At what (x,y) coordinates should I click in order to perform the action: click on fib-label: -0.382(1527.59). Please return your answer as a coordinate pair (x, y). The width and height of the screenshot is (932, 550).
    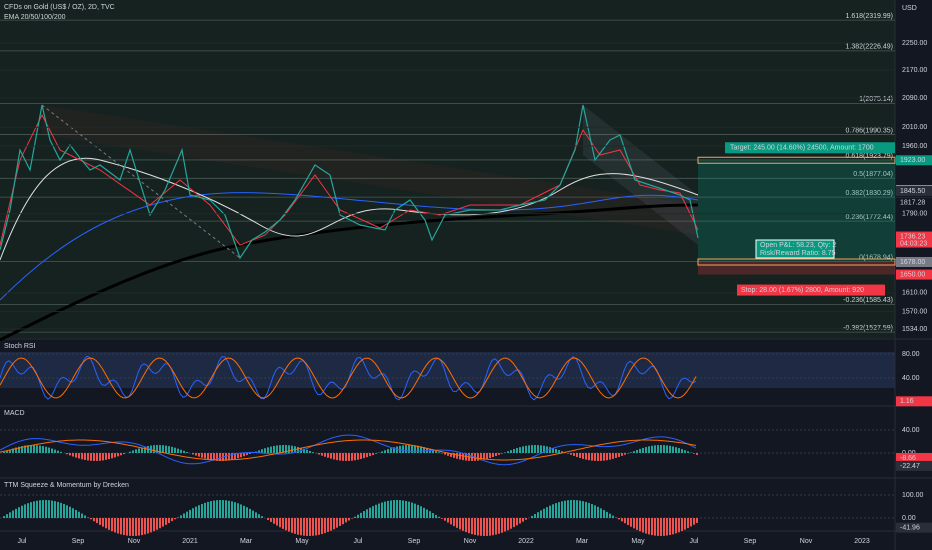
    Looking at the image, I should click on (868, 328).